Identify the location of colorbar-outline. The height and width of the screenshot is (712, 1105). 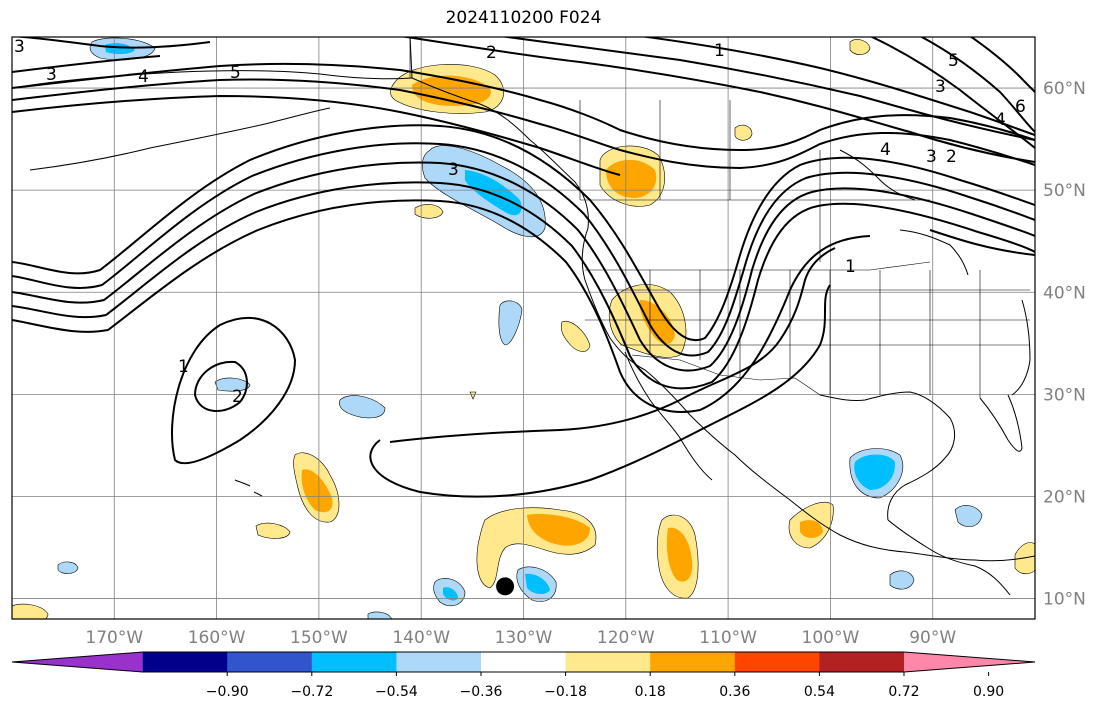
(523, 662).